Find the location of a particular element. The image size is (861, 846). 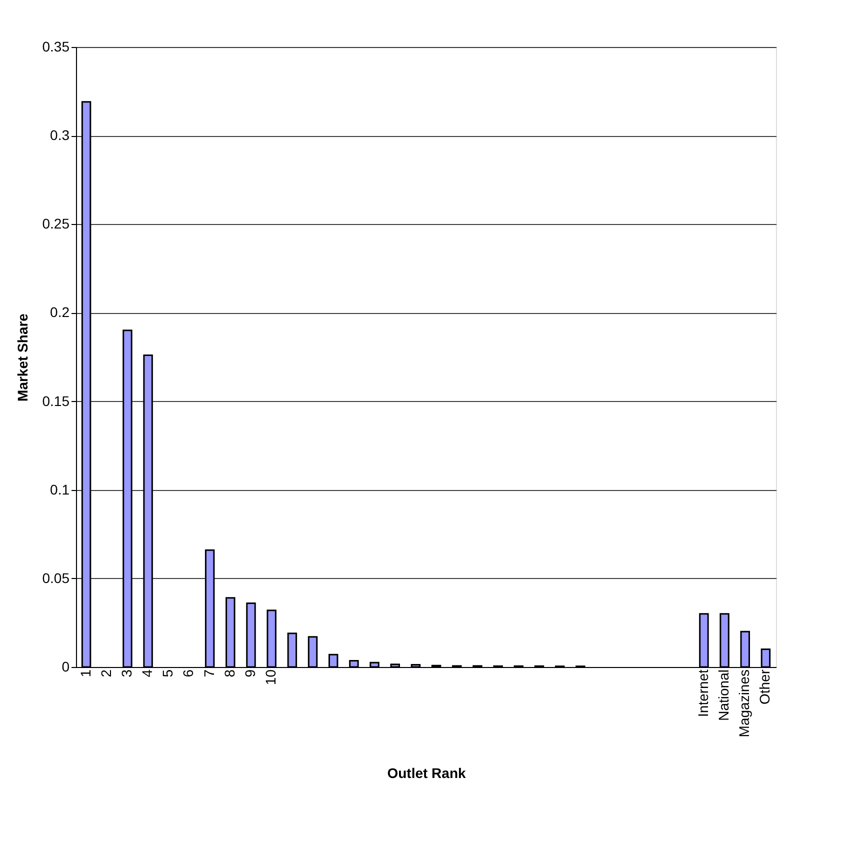

x-tick-label: 7 is located at coordinates (208, 673).